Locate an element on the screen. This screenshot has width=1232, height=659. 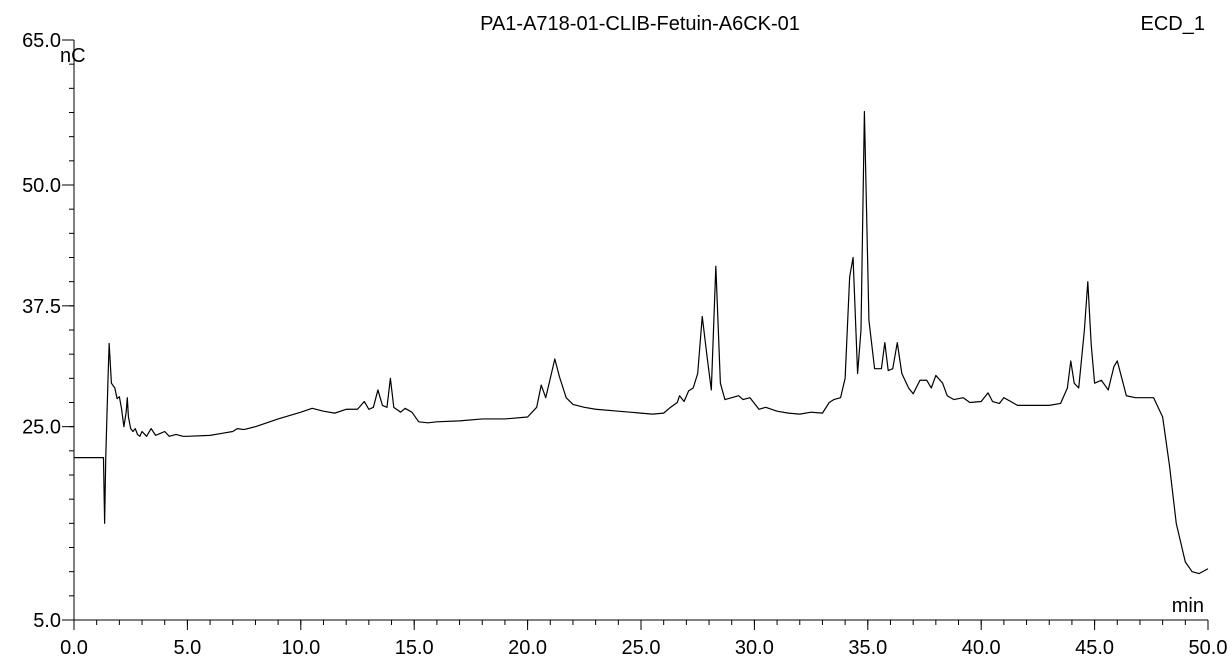
x-tick-label: 10.0 is located at coordinates (300, 648).